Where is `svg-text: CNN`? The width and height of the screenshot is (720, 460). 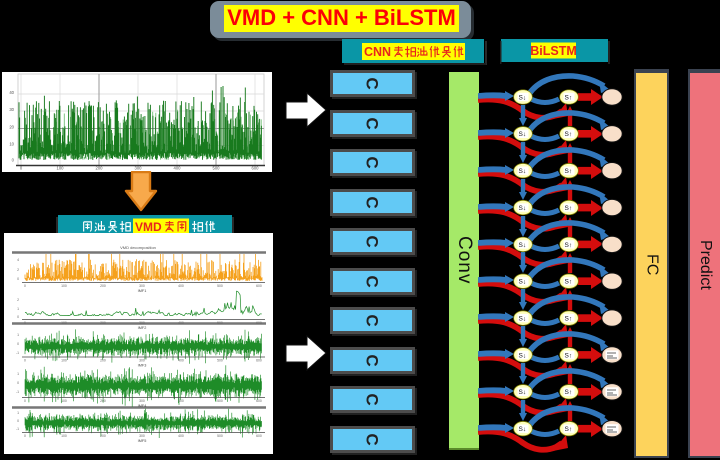
svg-text: CNN is located at coordinates (377, 52).